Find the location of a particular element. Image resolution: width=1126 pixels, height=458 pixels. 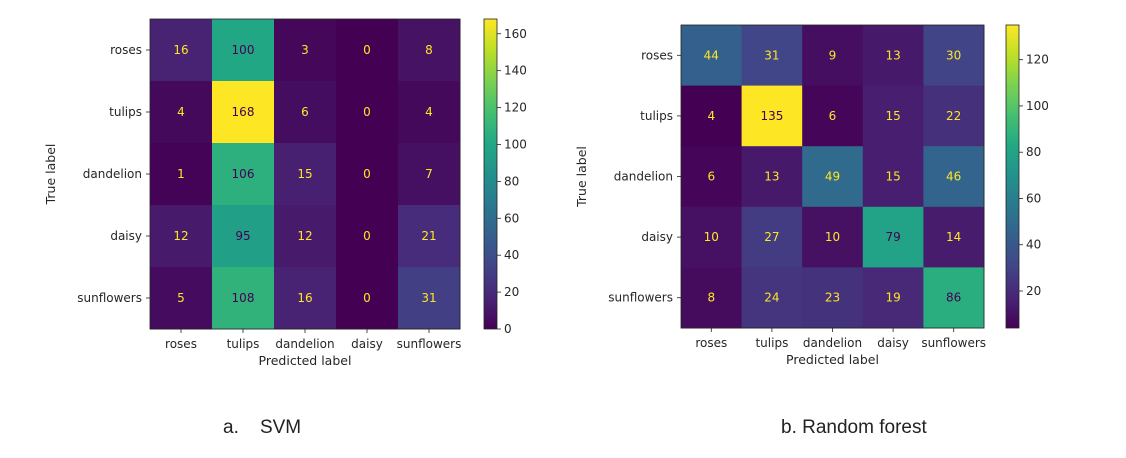

x-axis-label: Predicted label is located at coordinates (832, 359).